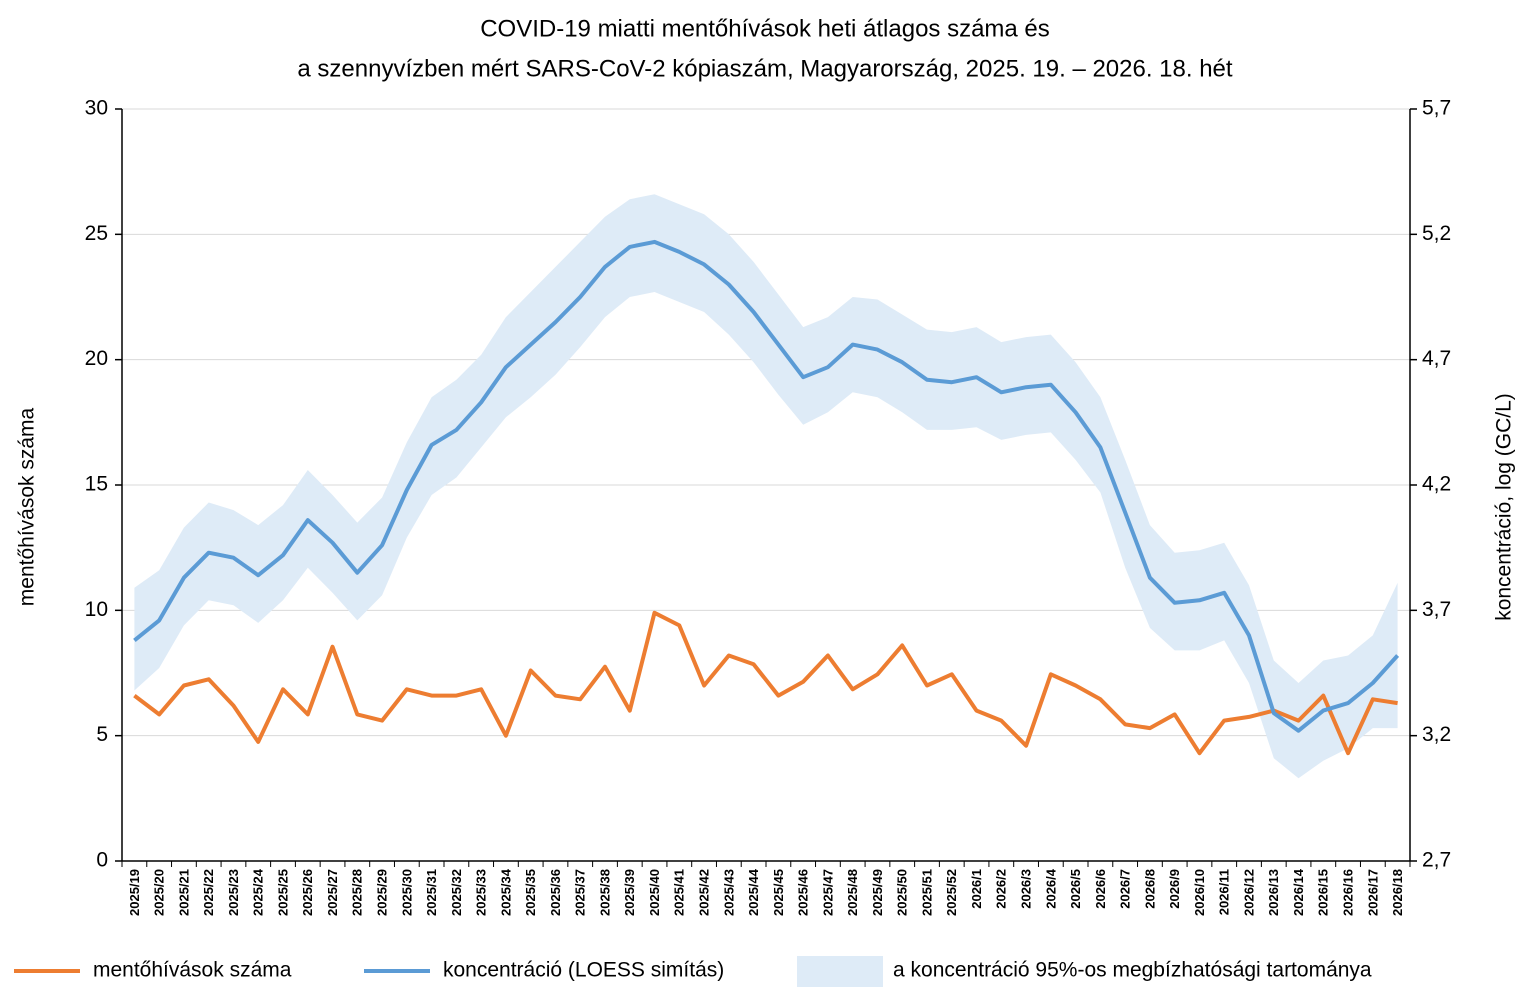 The height and width of the screenshot is (996, 1525). Describe the element at coordinates (1436, 108) in the screenshot. I see `y2-tick-label: 5,7` at that location.